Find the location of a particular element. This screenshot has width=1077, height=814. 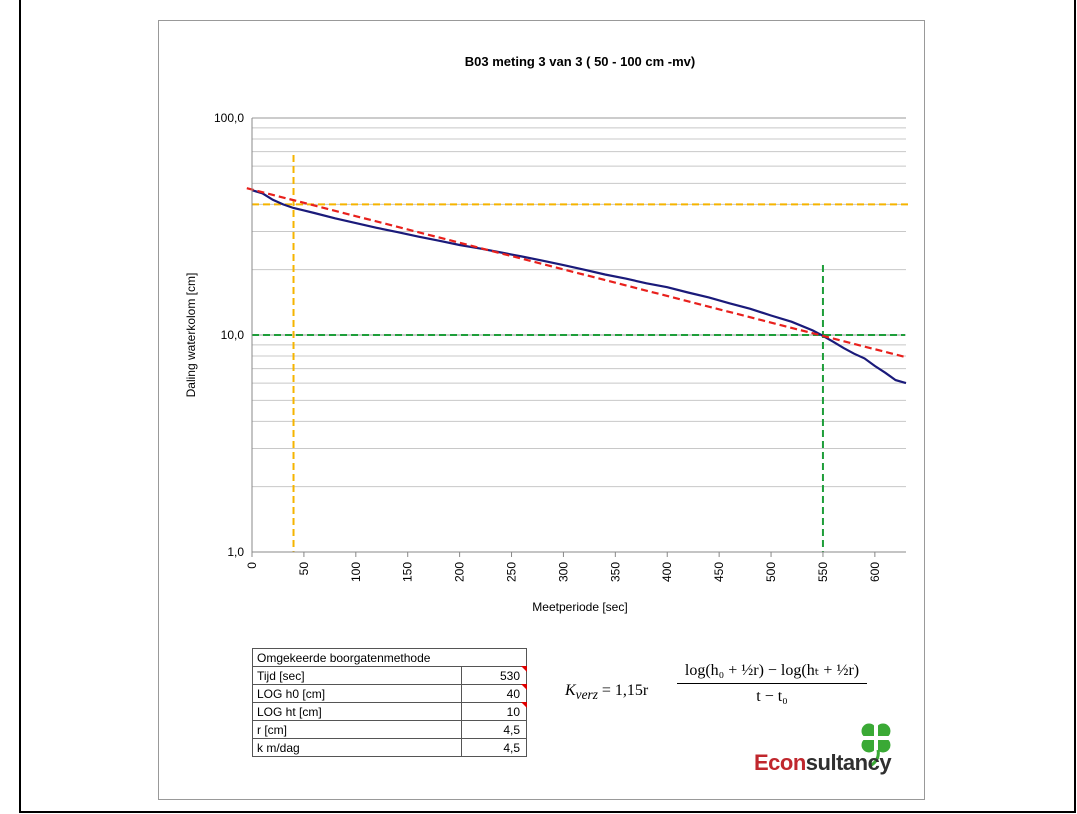

table-row: k m/dag 4,5 is located at coordinates (389, 747).